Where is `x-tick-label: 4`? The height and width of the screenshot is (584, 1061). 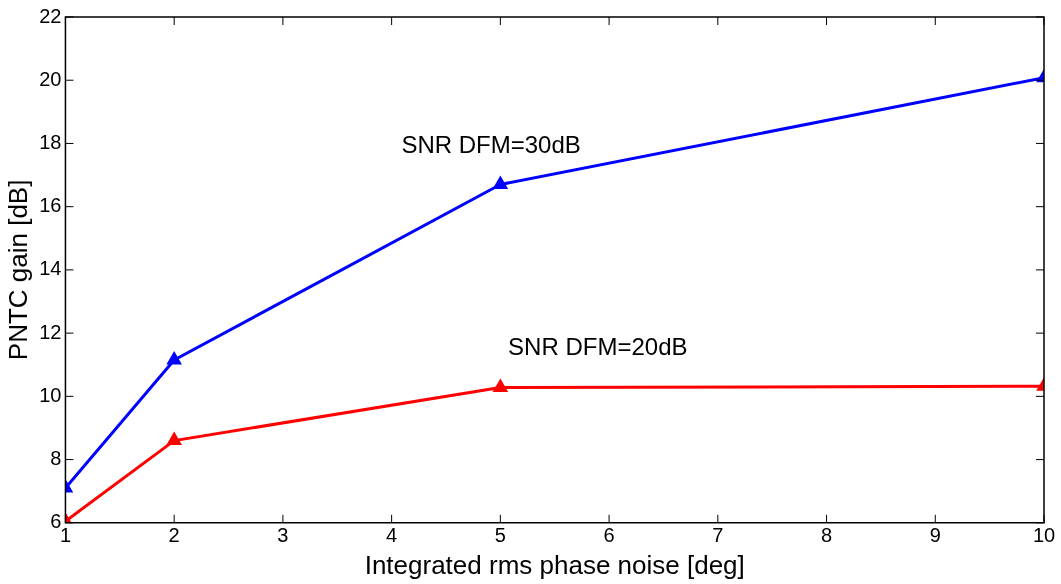 x-tick-label: 4 is located at coordinates (392, 535).